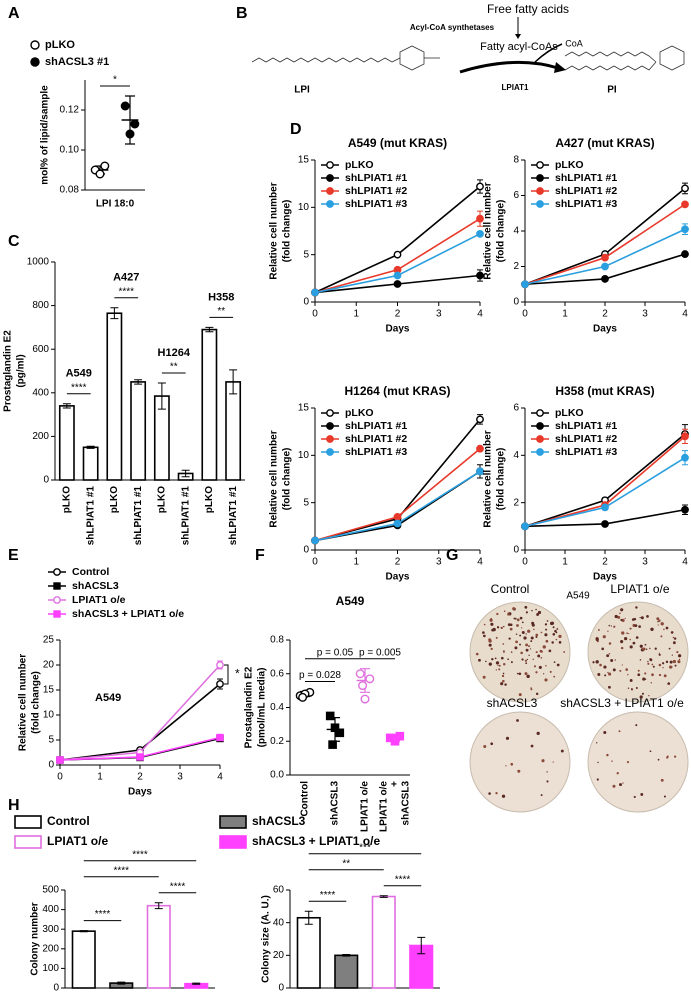 This screenshot has height=998, width=691. I want to click on x-tick-label: 4, so click(480, 562).